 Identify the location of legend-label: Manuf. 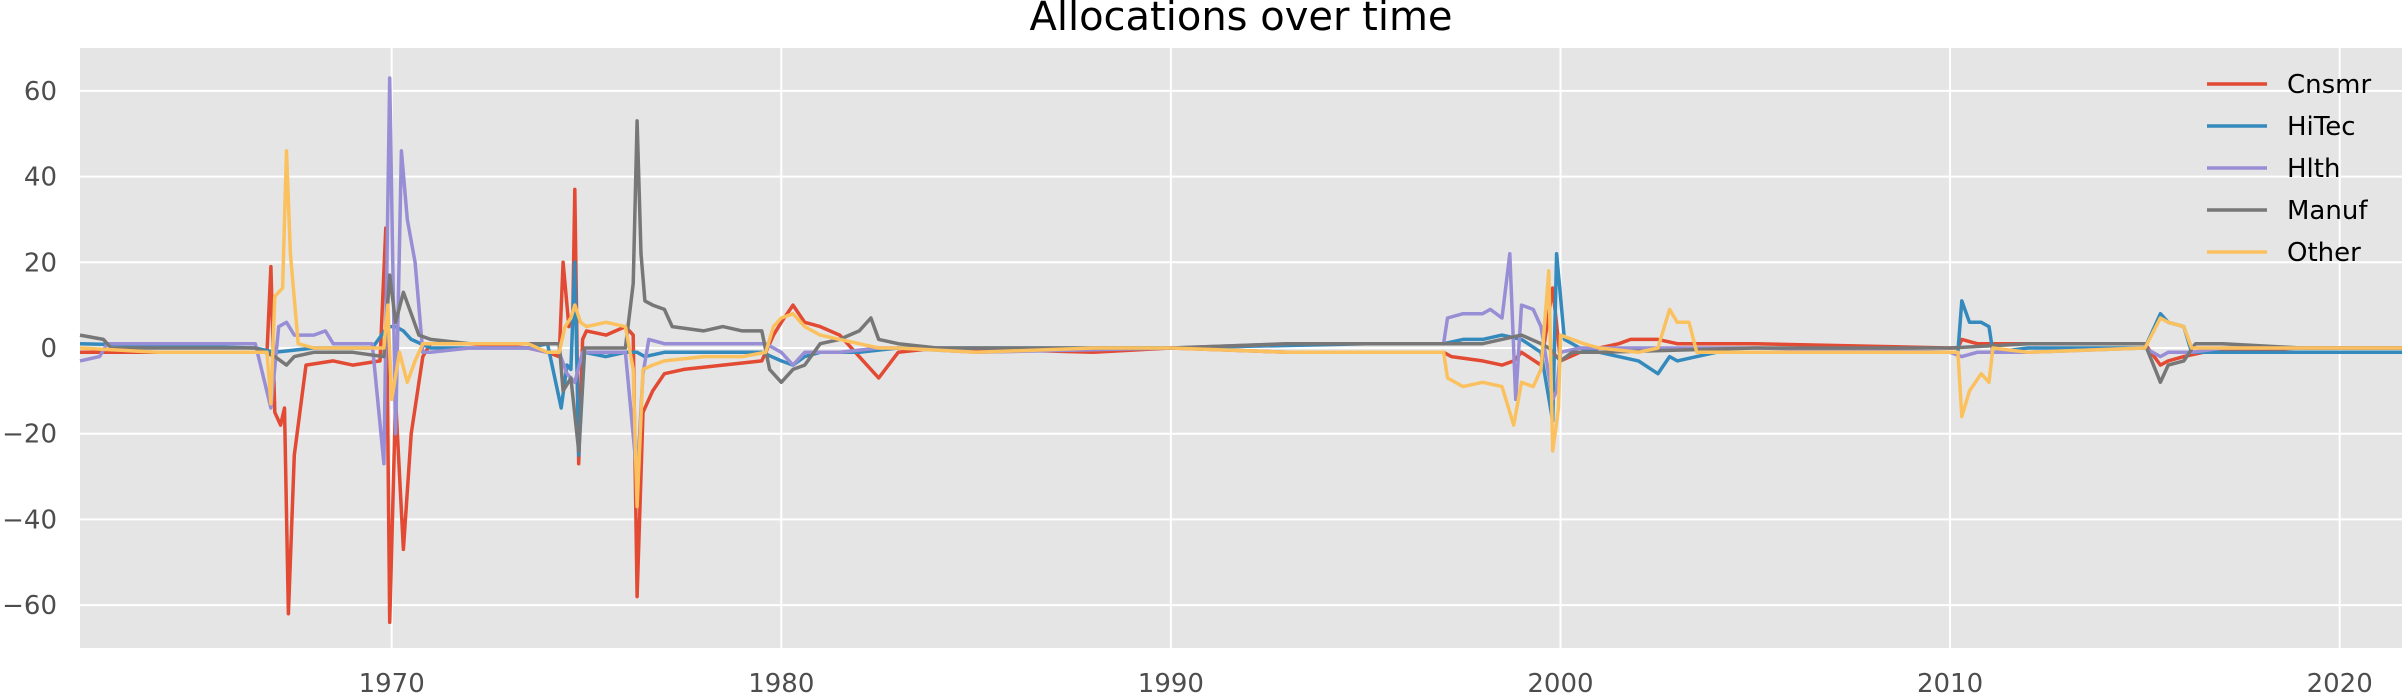
(2327, 211).